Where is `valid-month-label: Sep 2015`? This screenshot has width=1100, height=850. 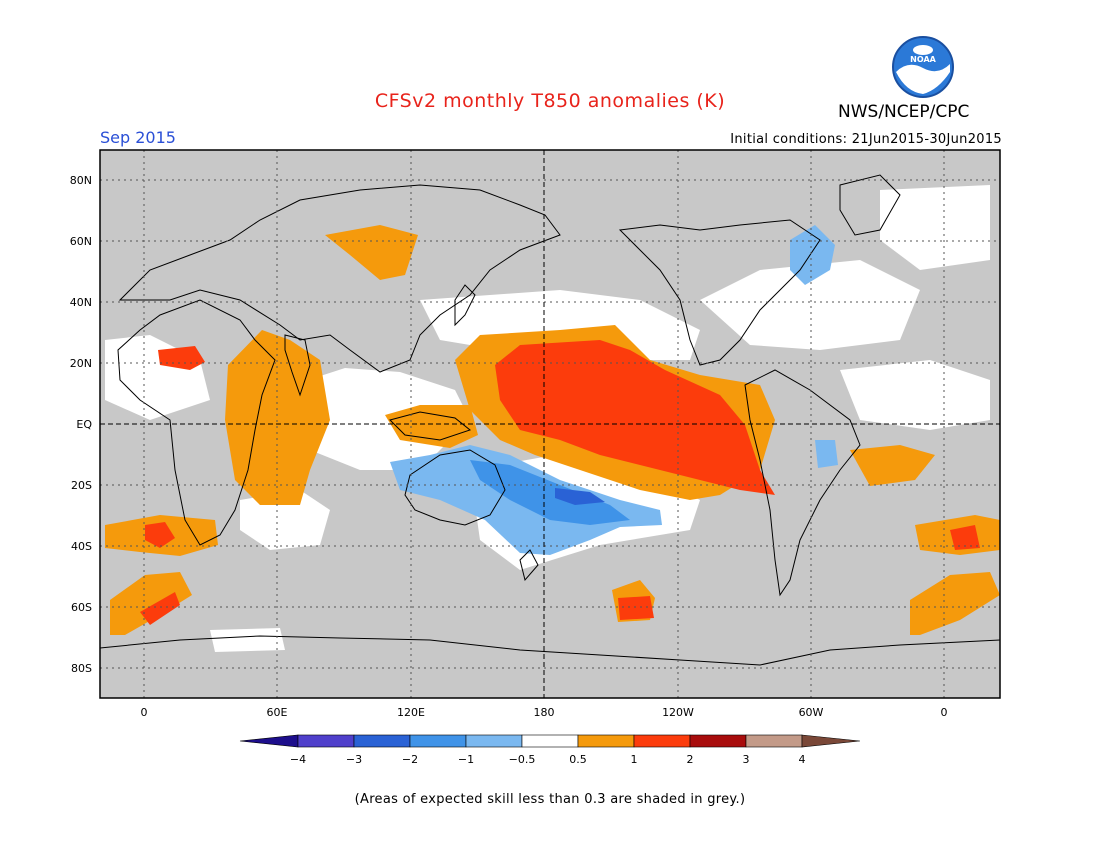 valid-month-label: Sep 2015 is located at coordinates (138, 137).